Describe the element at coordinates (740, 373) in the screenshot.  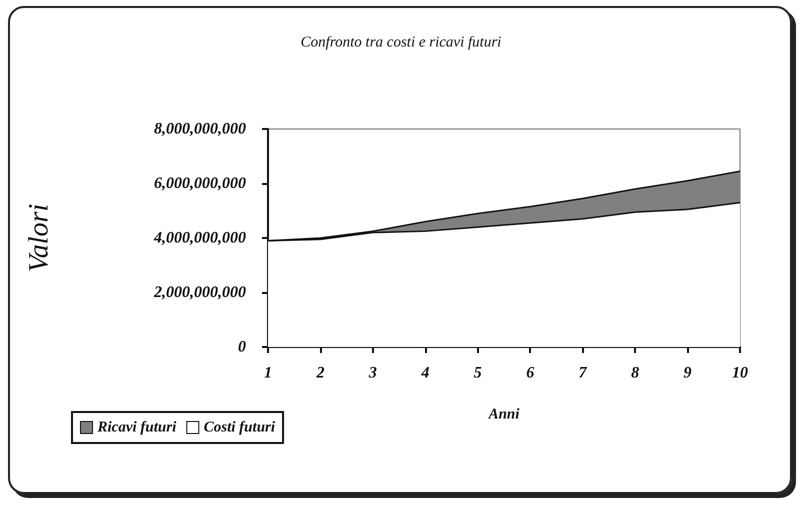
I see `x-tick-label: 10` at that location.